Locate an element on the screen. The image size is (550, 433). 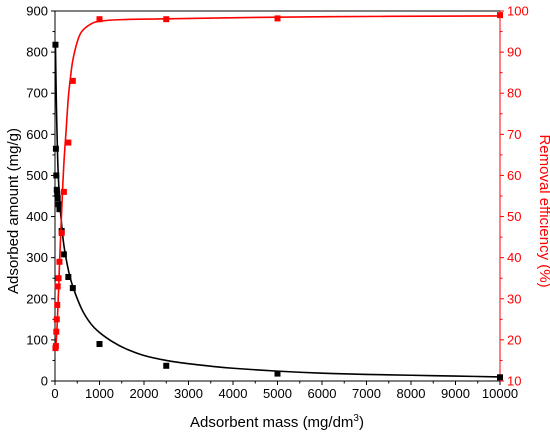
x-axis-label: Adsorbent mass (mg/dm3) is located at coordinates (277, 422).